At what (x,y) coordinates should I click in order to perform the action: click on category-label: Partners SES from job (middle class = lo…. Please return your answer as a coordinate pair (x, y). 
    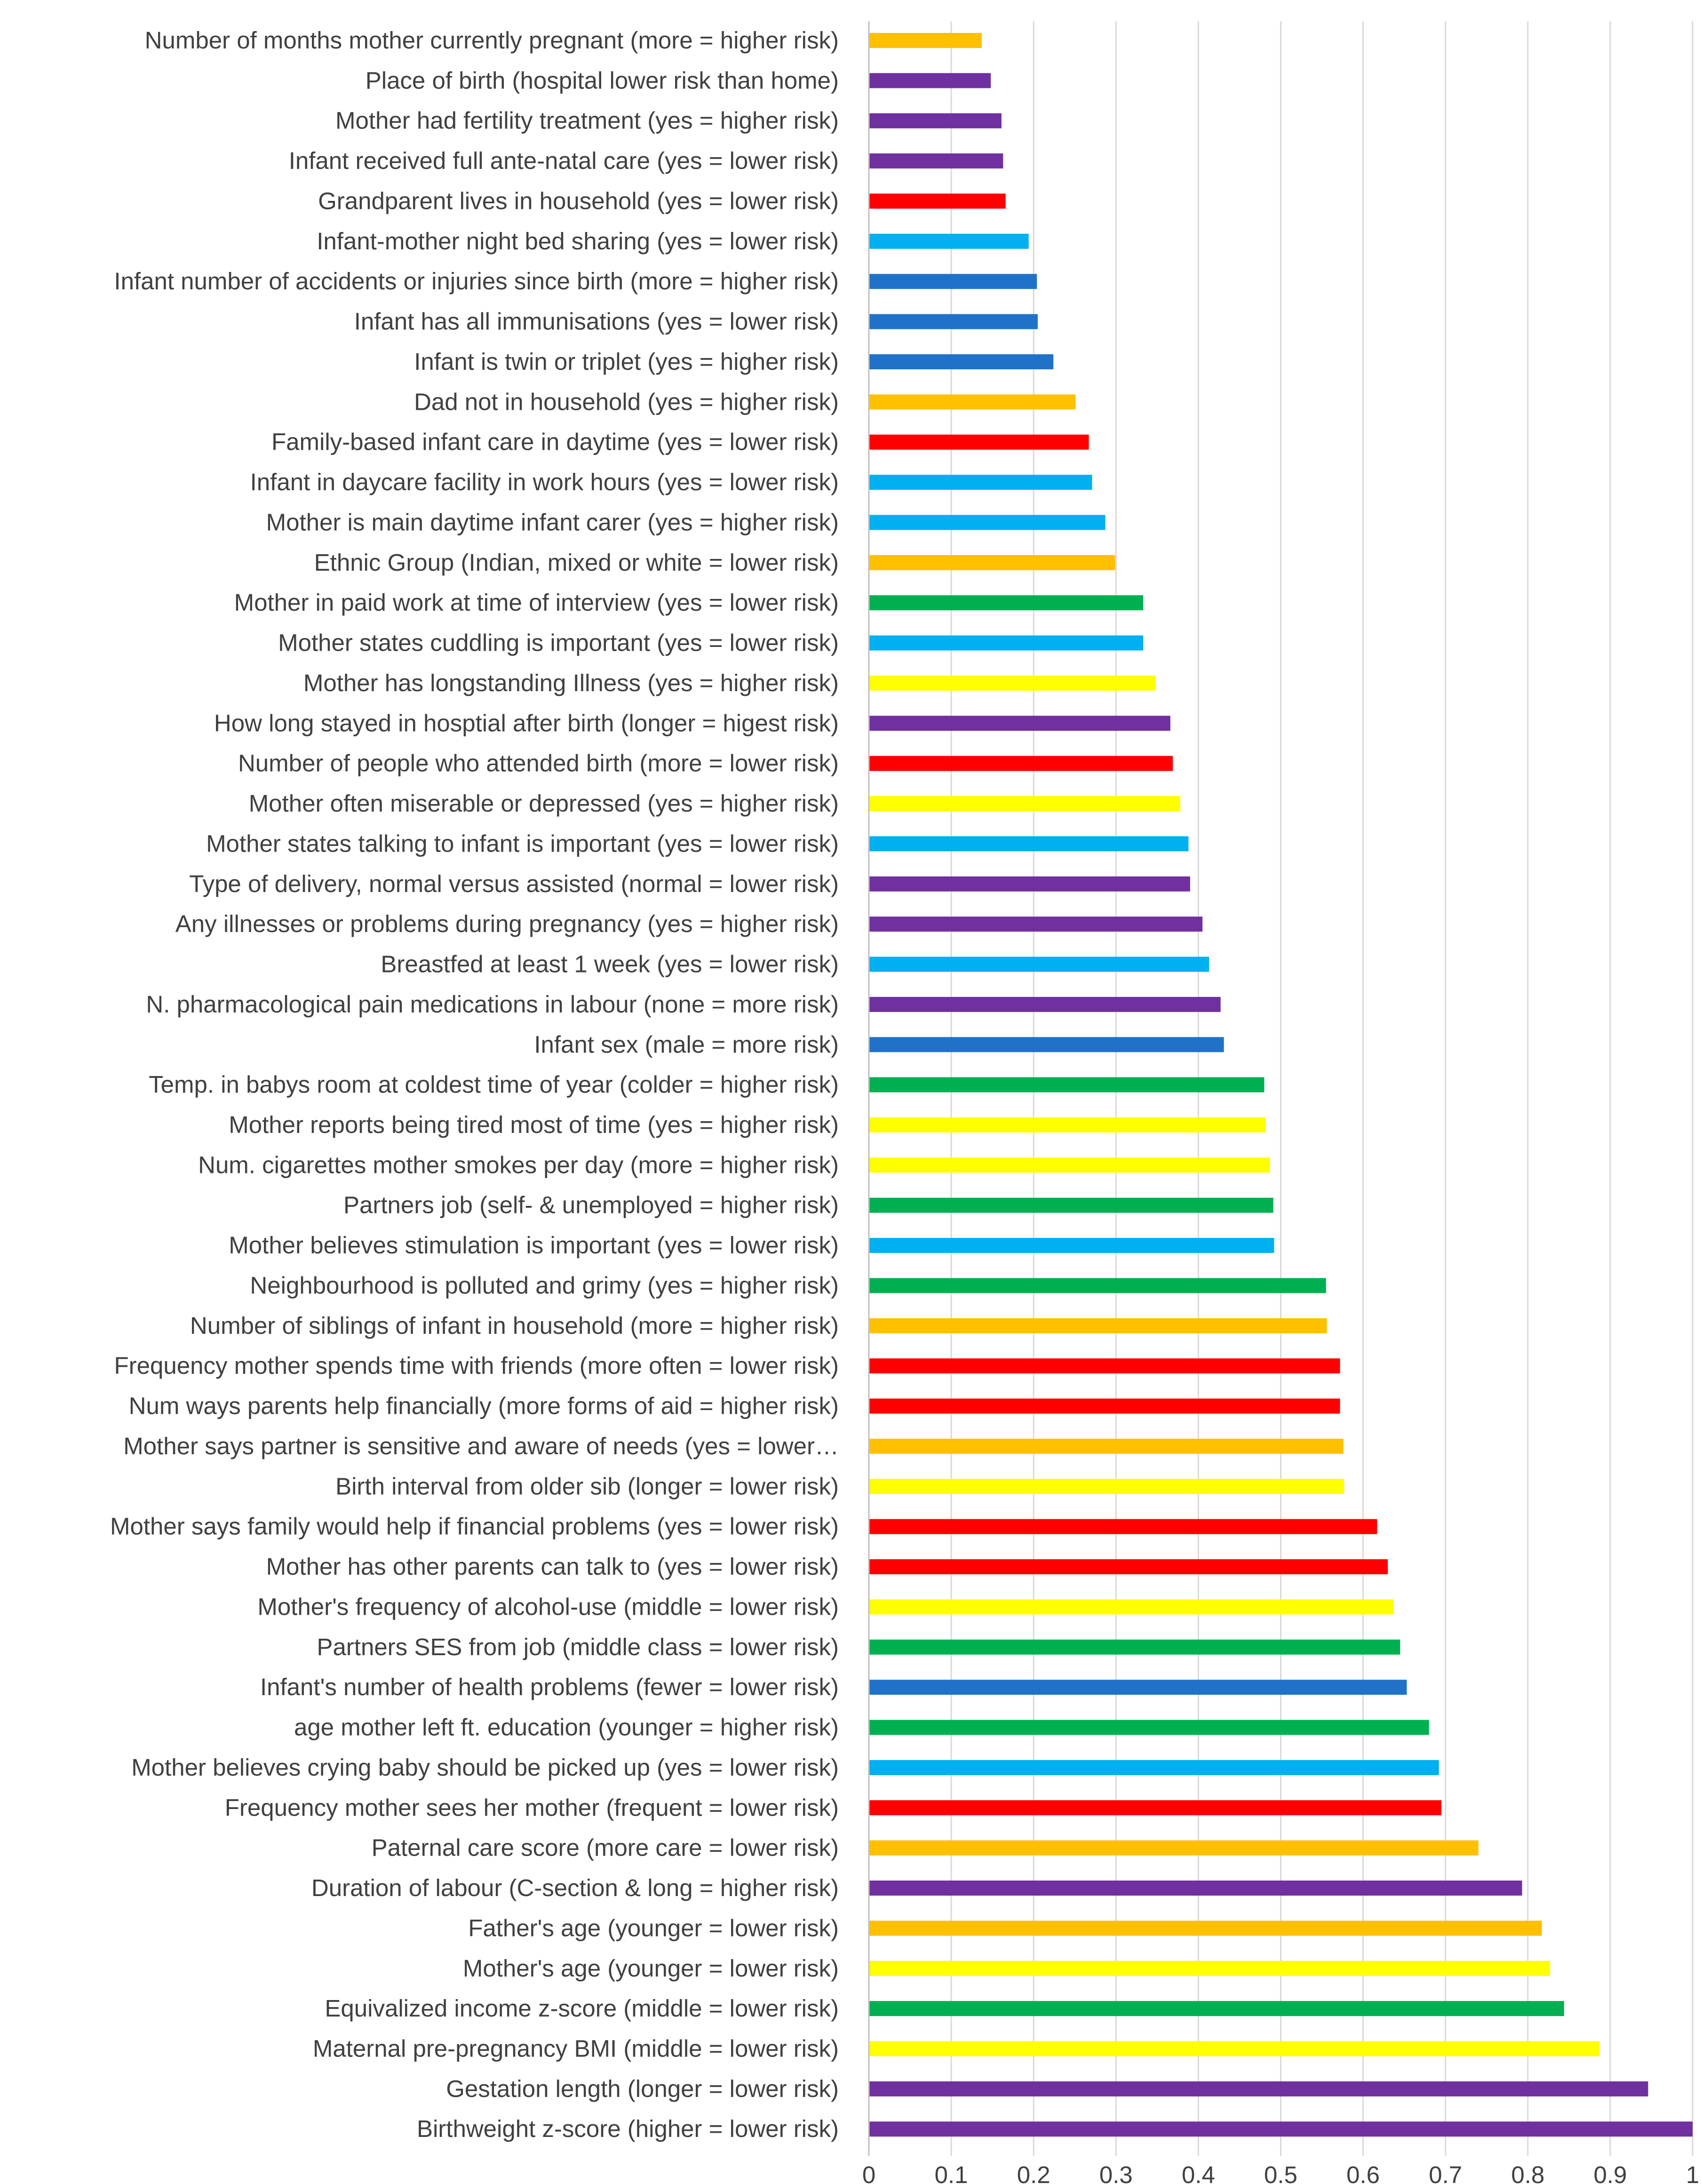
    Looking at the image, I should click on (578, 1647).